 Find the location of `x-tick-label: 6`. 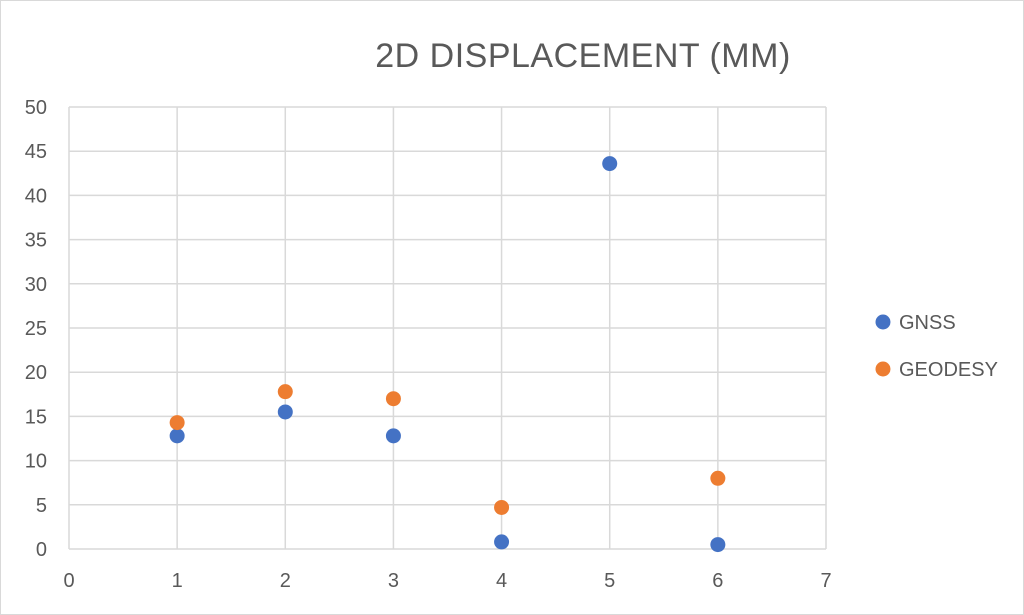

x-tick-label: 6 is located at coordinates (717, 581).